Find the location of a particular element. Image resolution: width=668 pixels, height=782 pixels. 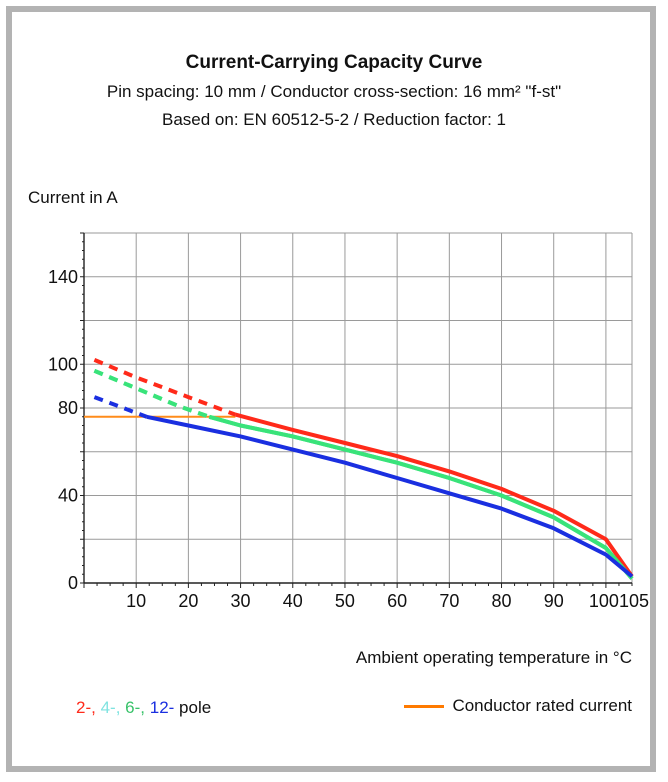

legend-rated-current: Conductor rated current is located at coordinates (518, 706).